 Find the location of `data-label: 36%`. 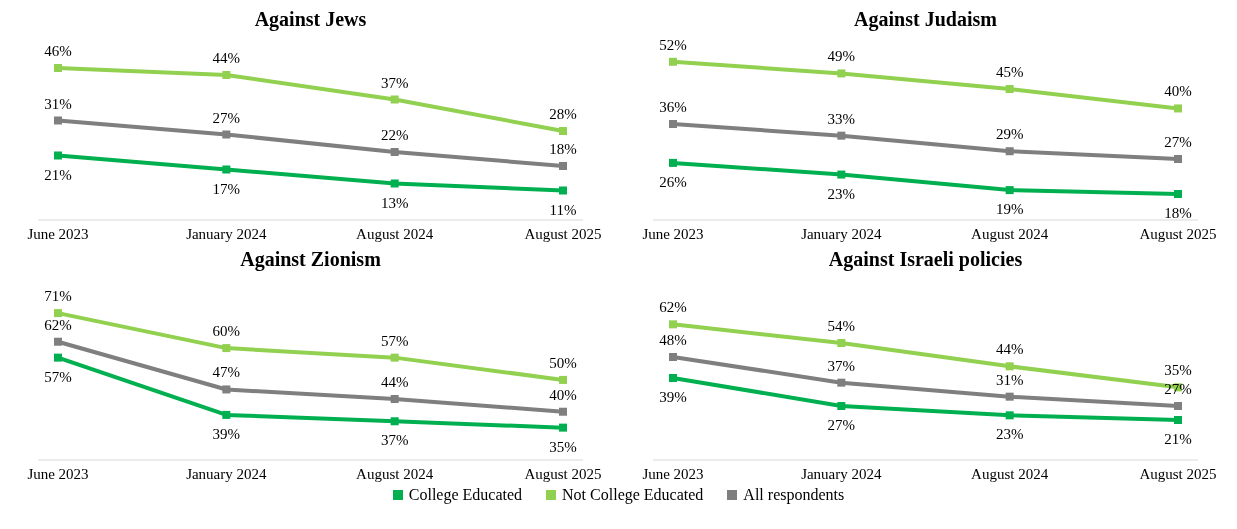

data-label: 36% is located at coordinates (673, 107).